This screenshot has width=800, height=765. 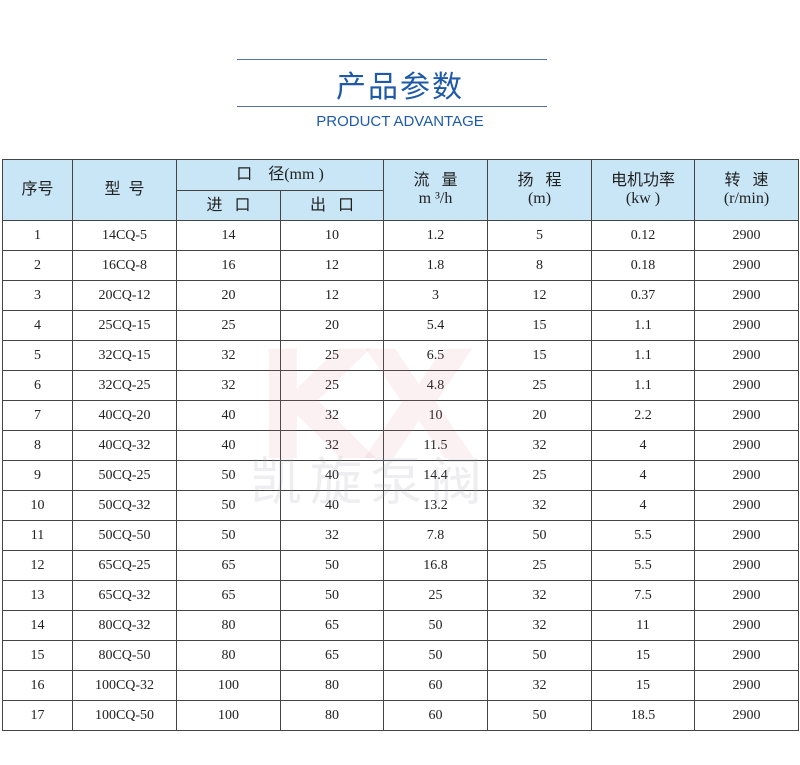 I want to click on table-row: 6 32CQ-25 32 25 4.8 25 1.1 2900, so click(x=400, y=385).